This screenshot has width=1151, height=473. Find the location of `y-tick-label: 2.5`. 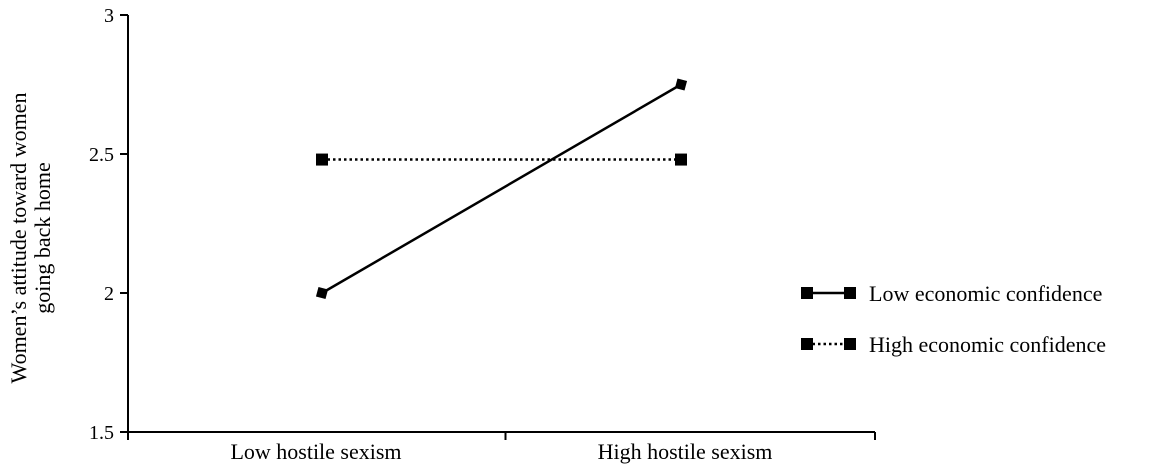

y-tick-label: 2.5 is located at coordinates (101, 155).